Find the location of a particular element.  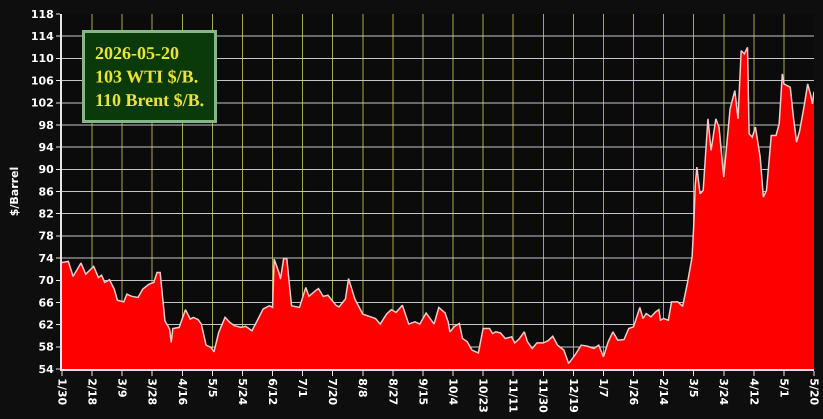

x-tick-label: 3/5 is located at coordinates (693, 388).